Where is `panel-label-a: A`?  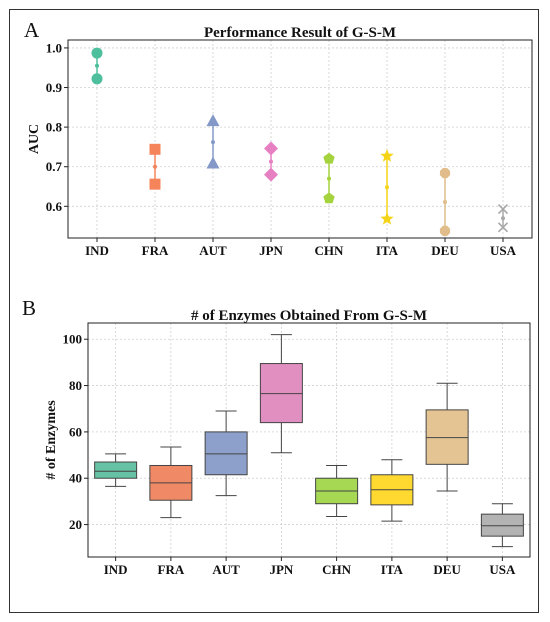 panel-label-a: A is located at coordinates (32, 30).